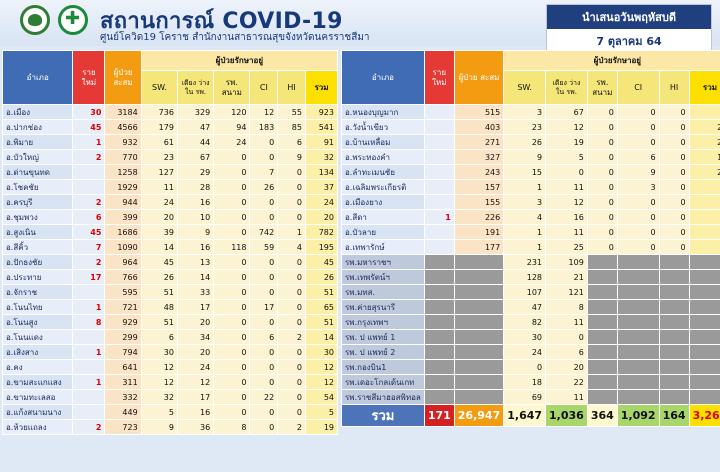 The height and width of the screenshot is (472, 720). Describe the element at coordinates (383, 352) in the screenshot. I see `hospital-name: รพ. ป แพทย์ 2` at that location.